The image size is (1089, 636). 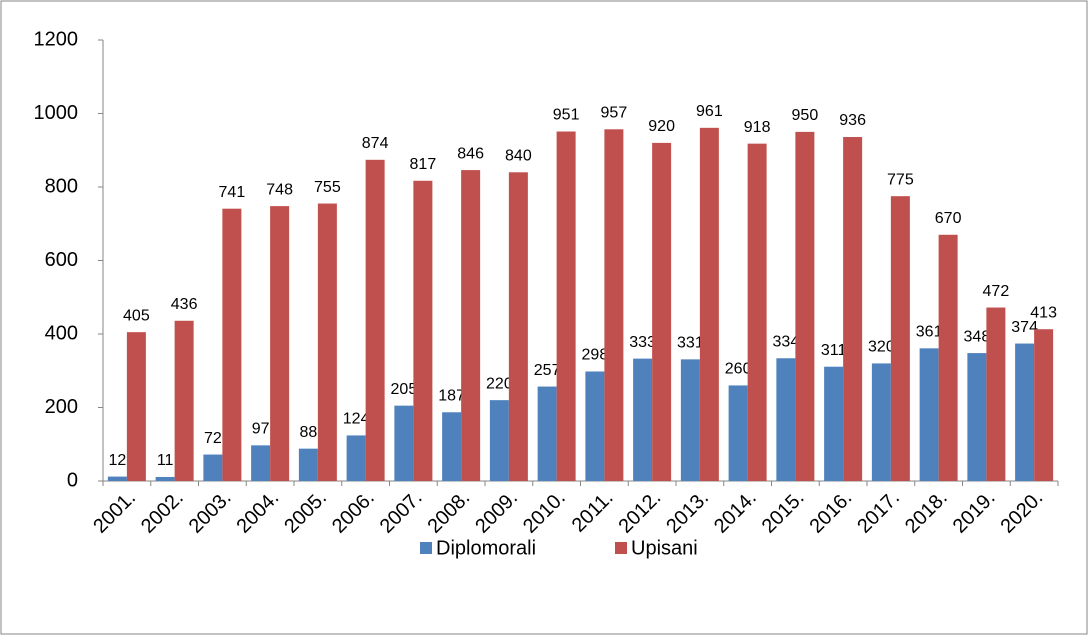 What do you see at coordinates (117, 460) in the screenshot?
I see `data-label: 12` at bounding box center [117, 460].